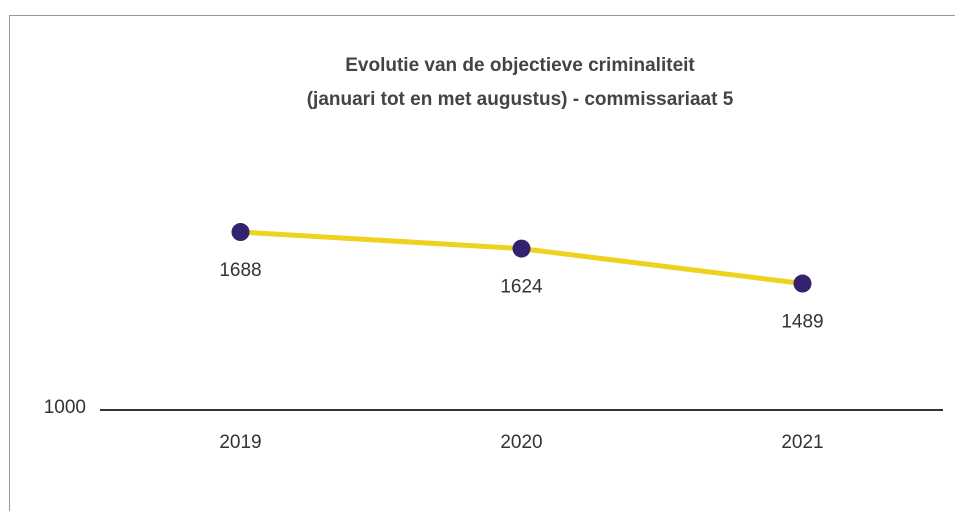 This screenshot has height=511, width=955. Describe the element at coordinates (802, 442) in the screenshot. I see `x-tick-label: 2021` at that location.